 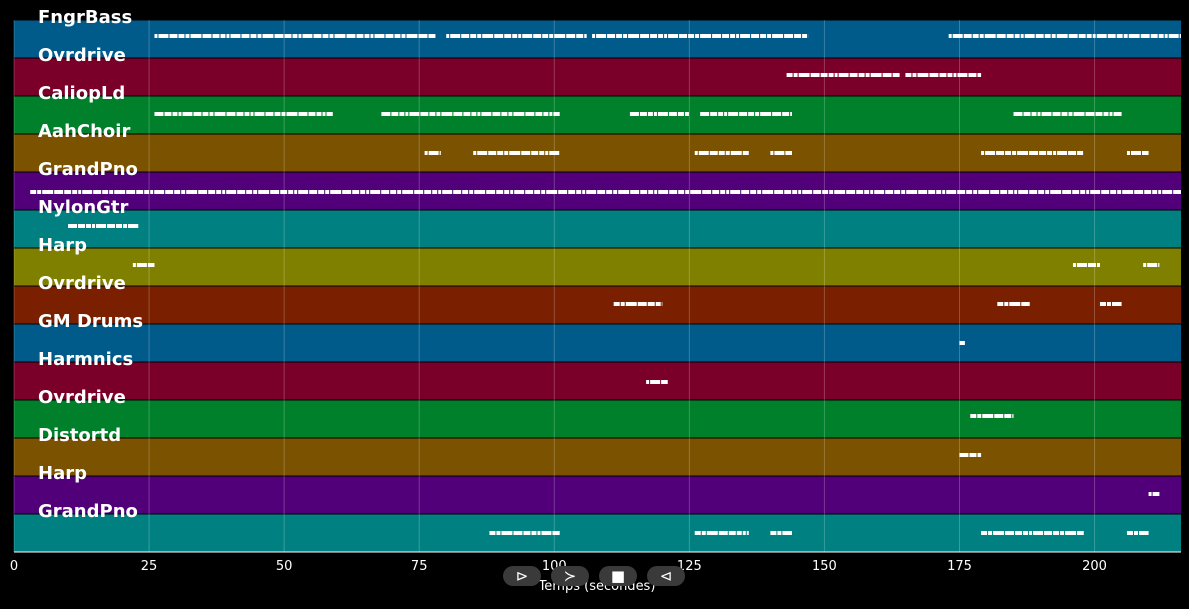 I want to click on x-tick-label: 50, so click(x=284, y=566).